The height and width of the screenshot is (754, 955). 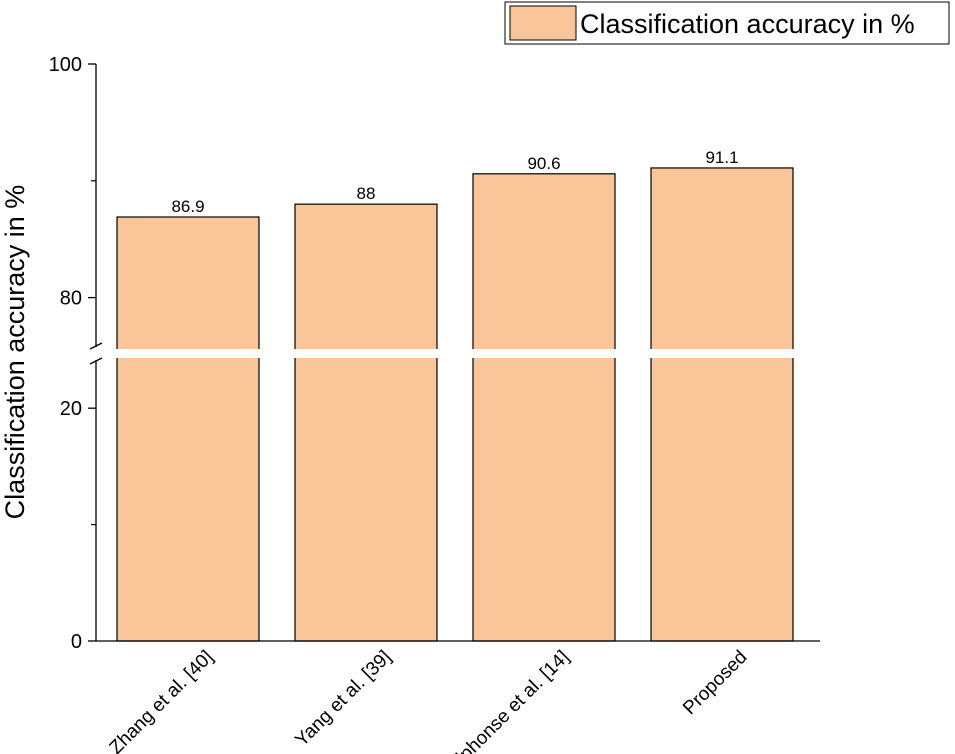 What do you see at coordinates (715, 683) in the screenshot?
I see `category-label-4: Proposed` at bounding box center [715, 683].